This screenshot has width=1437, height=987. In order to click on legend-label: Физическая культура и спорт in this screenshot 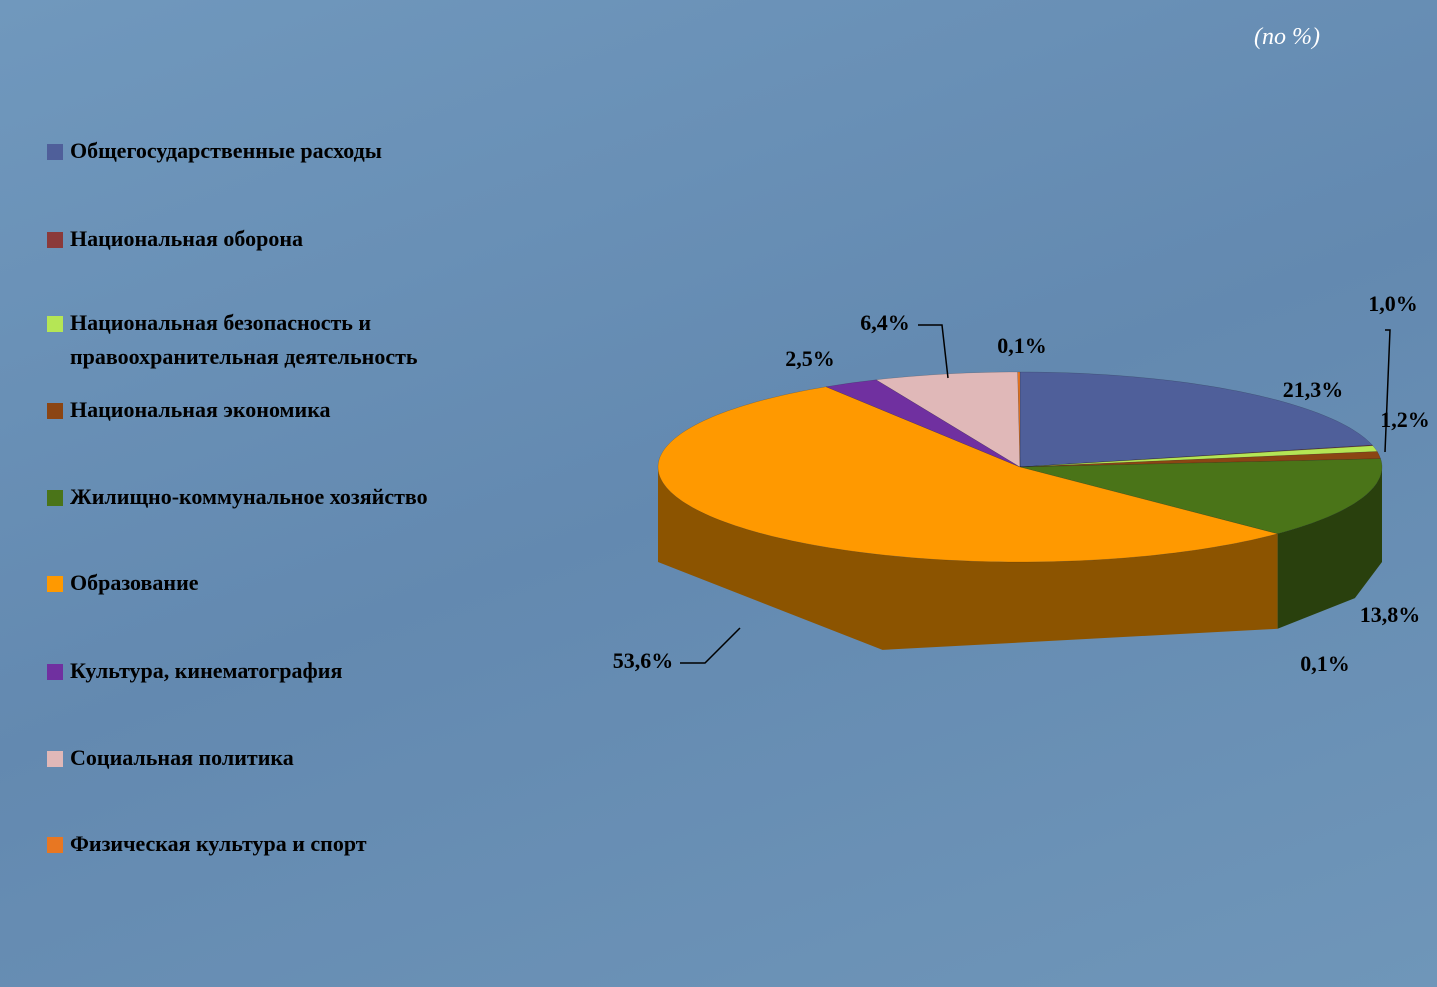, I will do `click(218, 843)`.